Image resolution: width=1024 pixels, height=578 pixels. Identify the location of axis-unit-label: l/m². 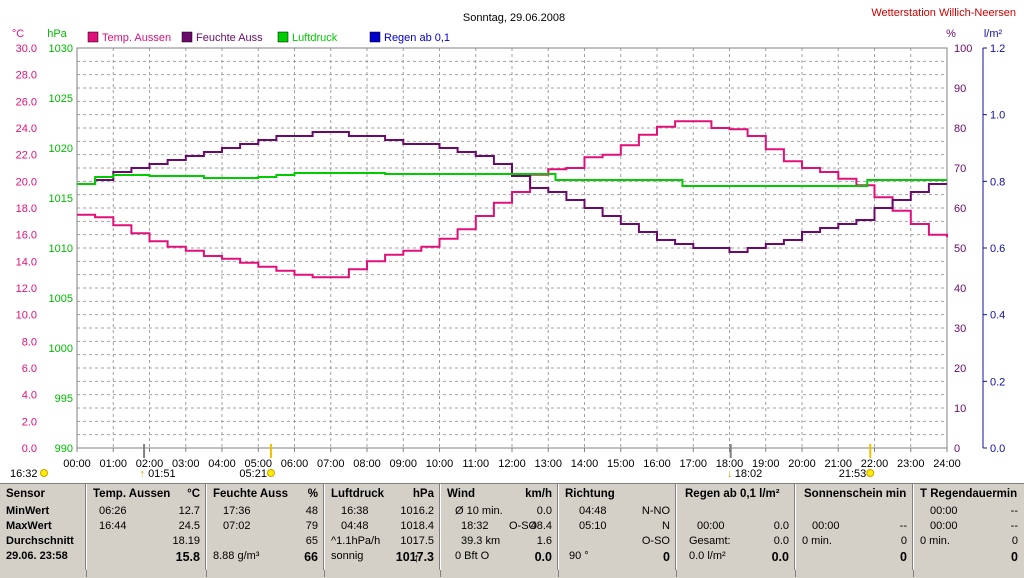
(993, 34).